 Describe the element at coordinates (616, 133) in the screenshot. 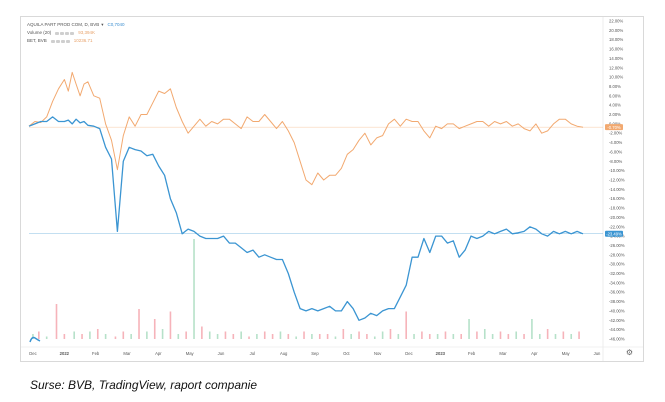

I see `y-tick-label: -2.00%` at that location.